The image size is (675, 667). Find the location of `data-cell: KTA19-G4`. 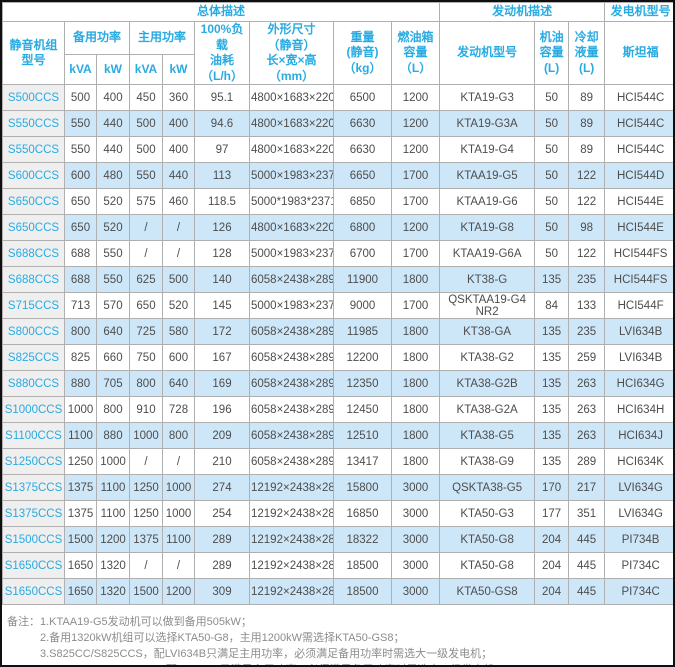

data-cell: KTA19-G4 is located at coordinates (487, 150).